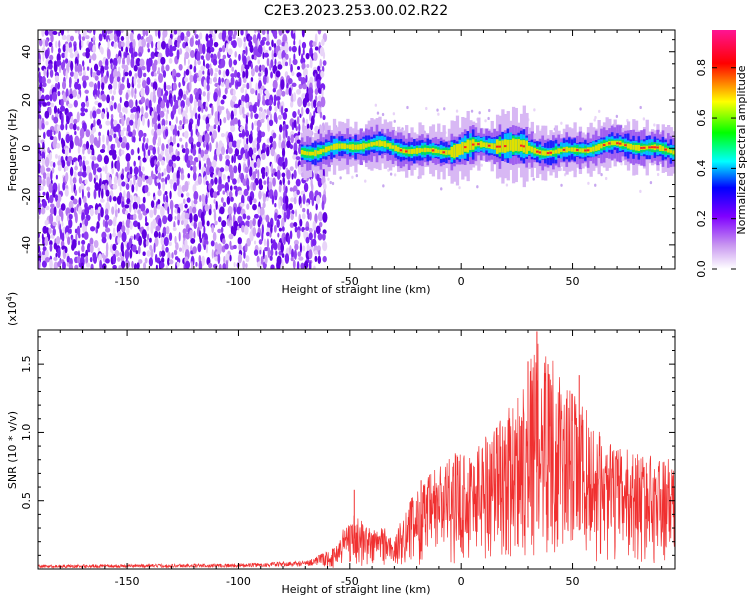 The image size is (750, 600). I want to click on y-tick-label: 1.0, so click(26, 433).